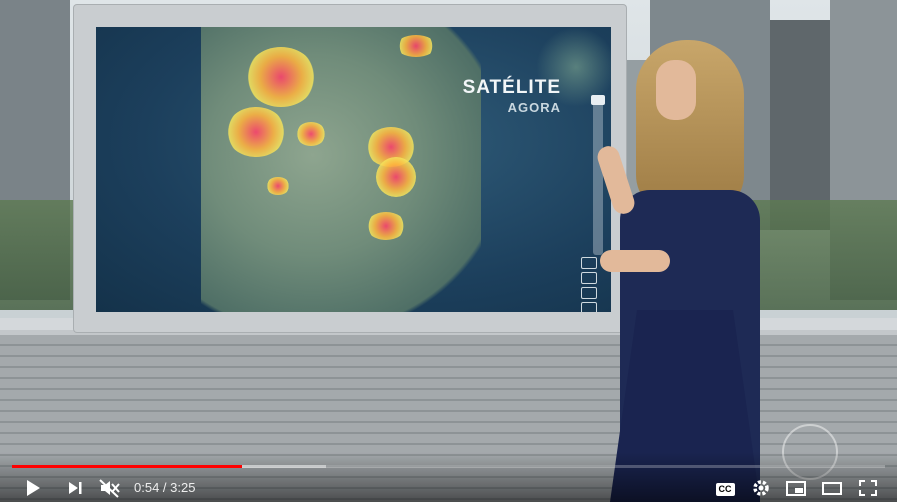 This screenshot has width=897, height=502. I want to click on settings-button, so click(761, 488).